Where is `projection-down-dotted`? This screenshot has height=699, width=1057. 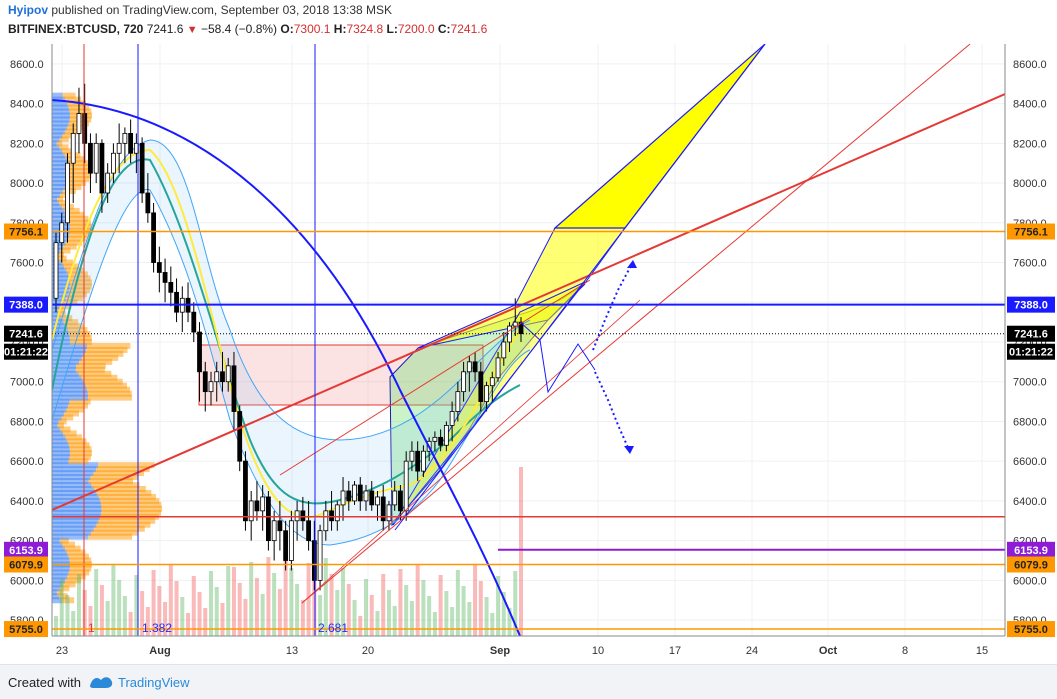 projection-down-dotted is located at coordinates (612, 412).